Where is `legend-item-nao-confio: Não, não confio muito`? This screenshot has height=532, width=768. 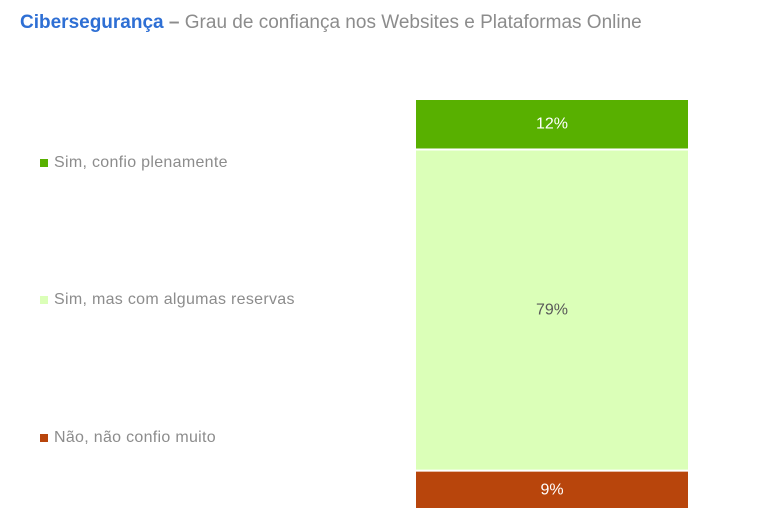
legend-item-nao-confio: Não, não confio muito is located at coordinates (128, 438).